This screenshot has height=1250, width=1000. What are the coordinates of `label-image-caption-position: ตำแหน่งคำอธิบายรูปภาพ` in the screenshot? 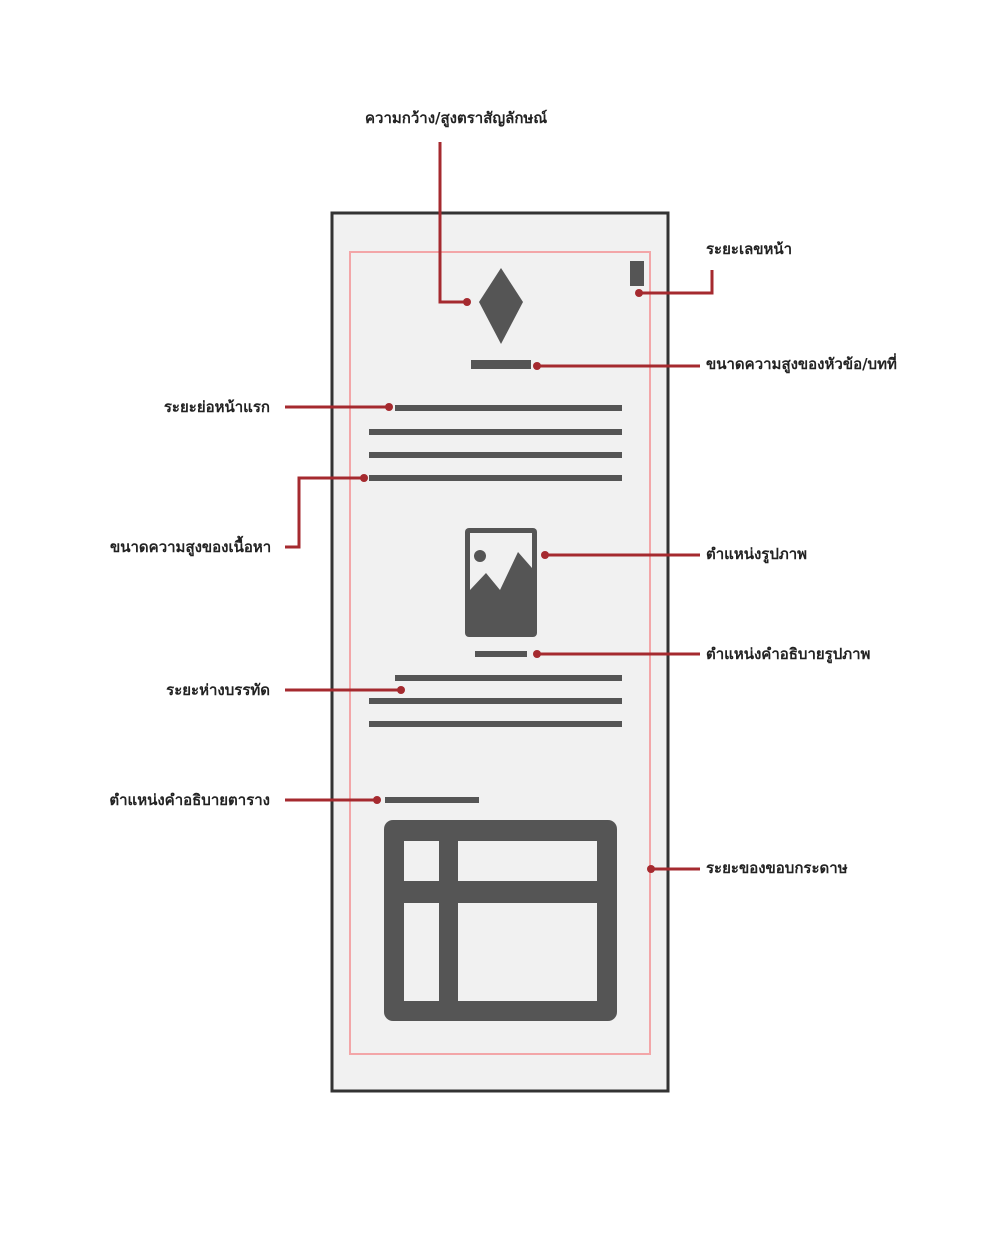 It's located at (788, 654).